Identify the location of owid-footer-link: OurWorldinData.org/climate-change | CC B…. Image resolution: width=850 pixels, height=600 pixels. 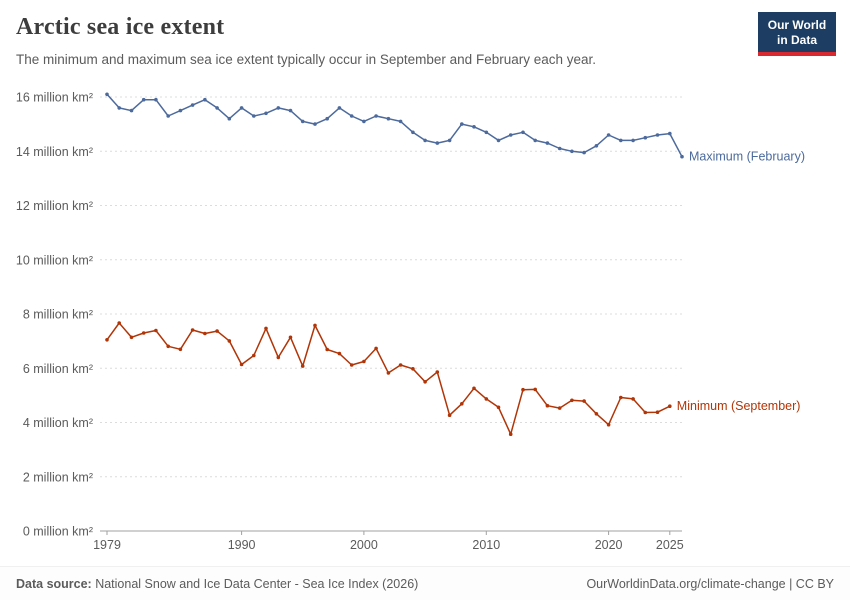
(710, 583).